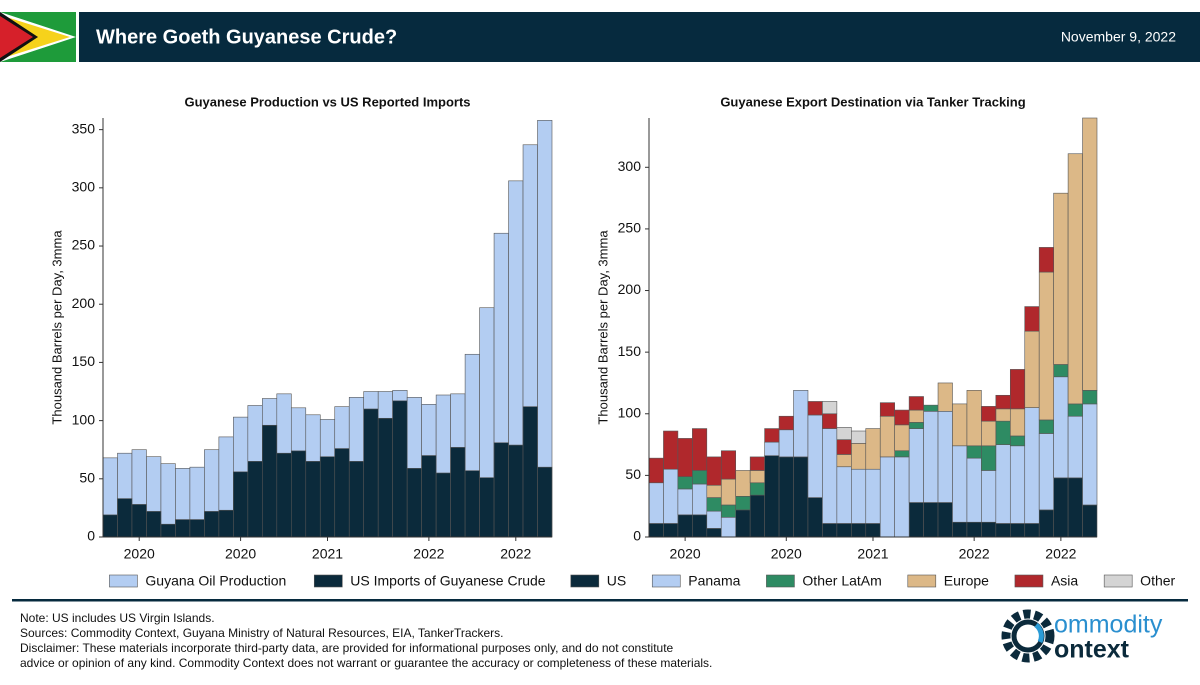 This screenshot has width=1200, height=685. I want to click on legend-label: Other LatAm, so click(841, 581).